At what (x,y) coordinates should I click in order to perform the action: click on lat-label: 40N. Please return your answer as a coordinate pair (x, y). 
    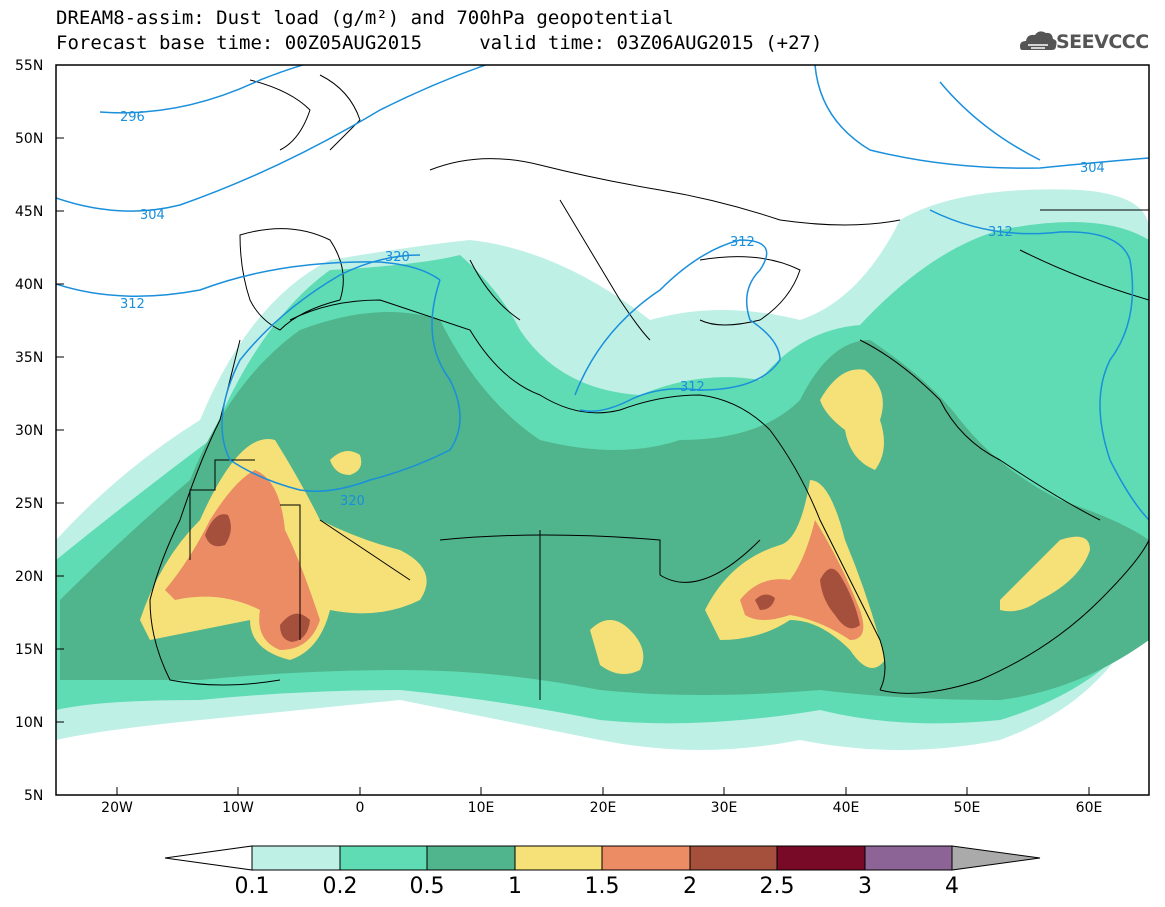
    Looking at the image, I should click on (29, 285).